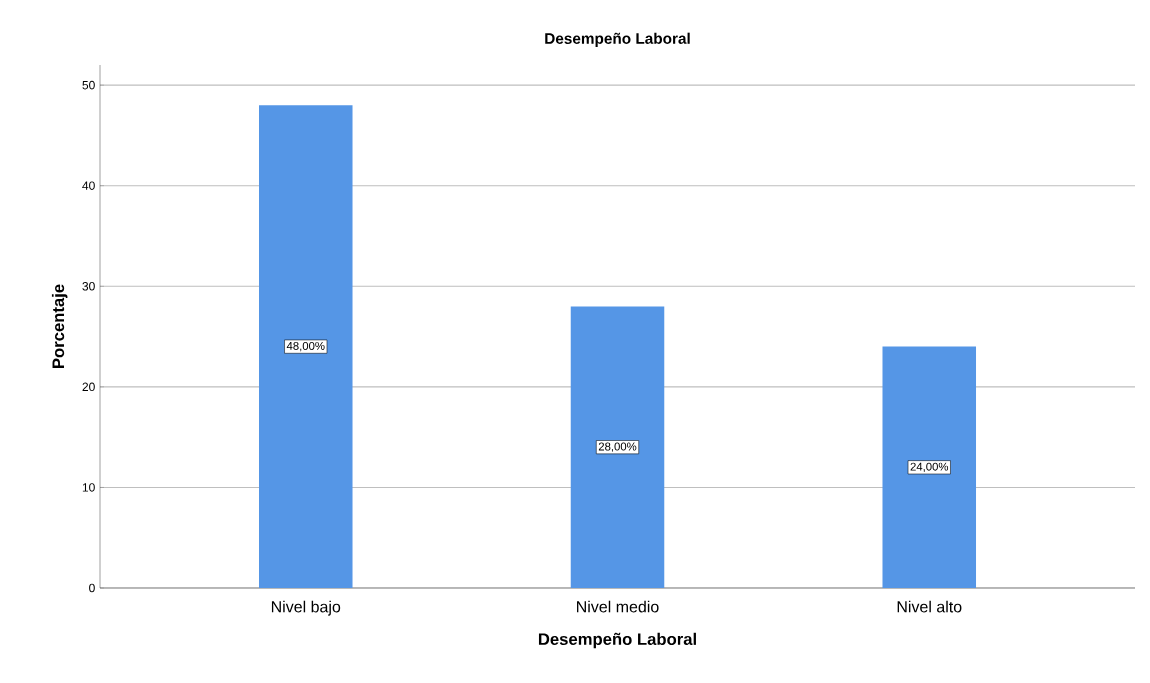 This screenshot has width=1150, height=683. What do you see at coordinates (88, 387) in the screenshot?
I see `y-tick-label: 20` at bounding box center [88, 387].